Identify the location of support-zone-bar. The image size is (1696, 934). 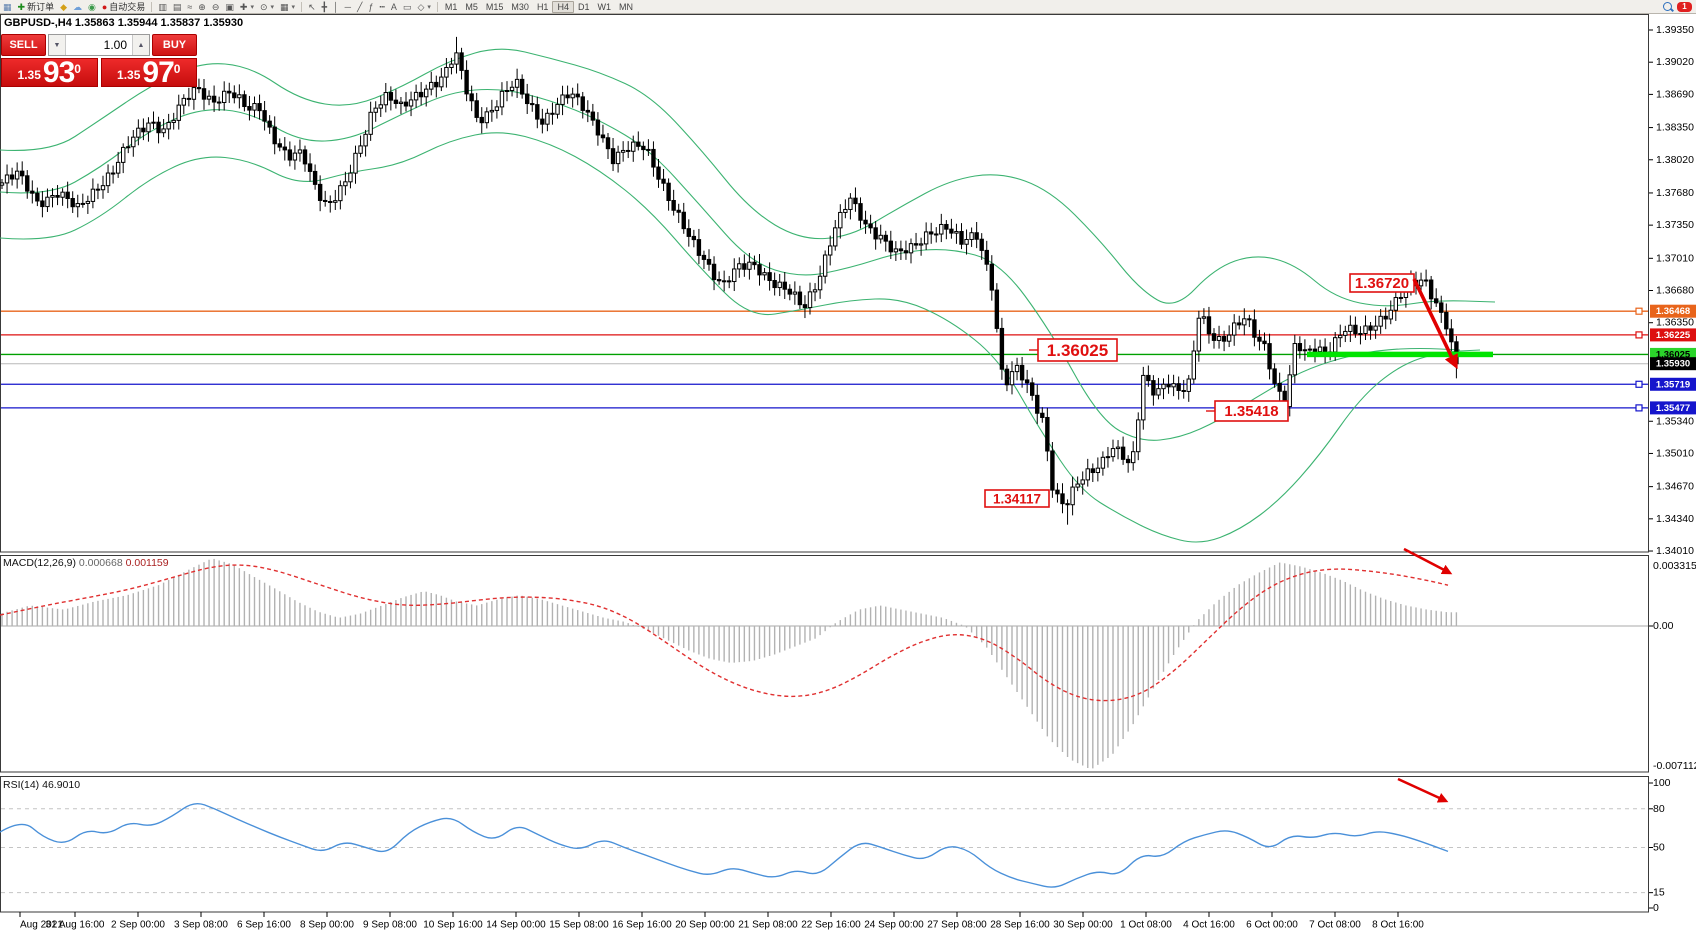
(1400, 354).